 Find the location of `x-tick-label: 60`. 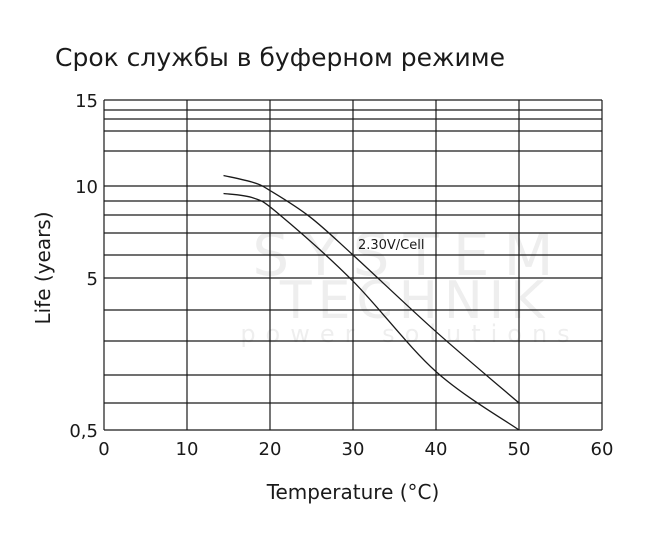

x-tick-label: 60 is located at coordinates (602, 449).